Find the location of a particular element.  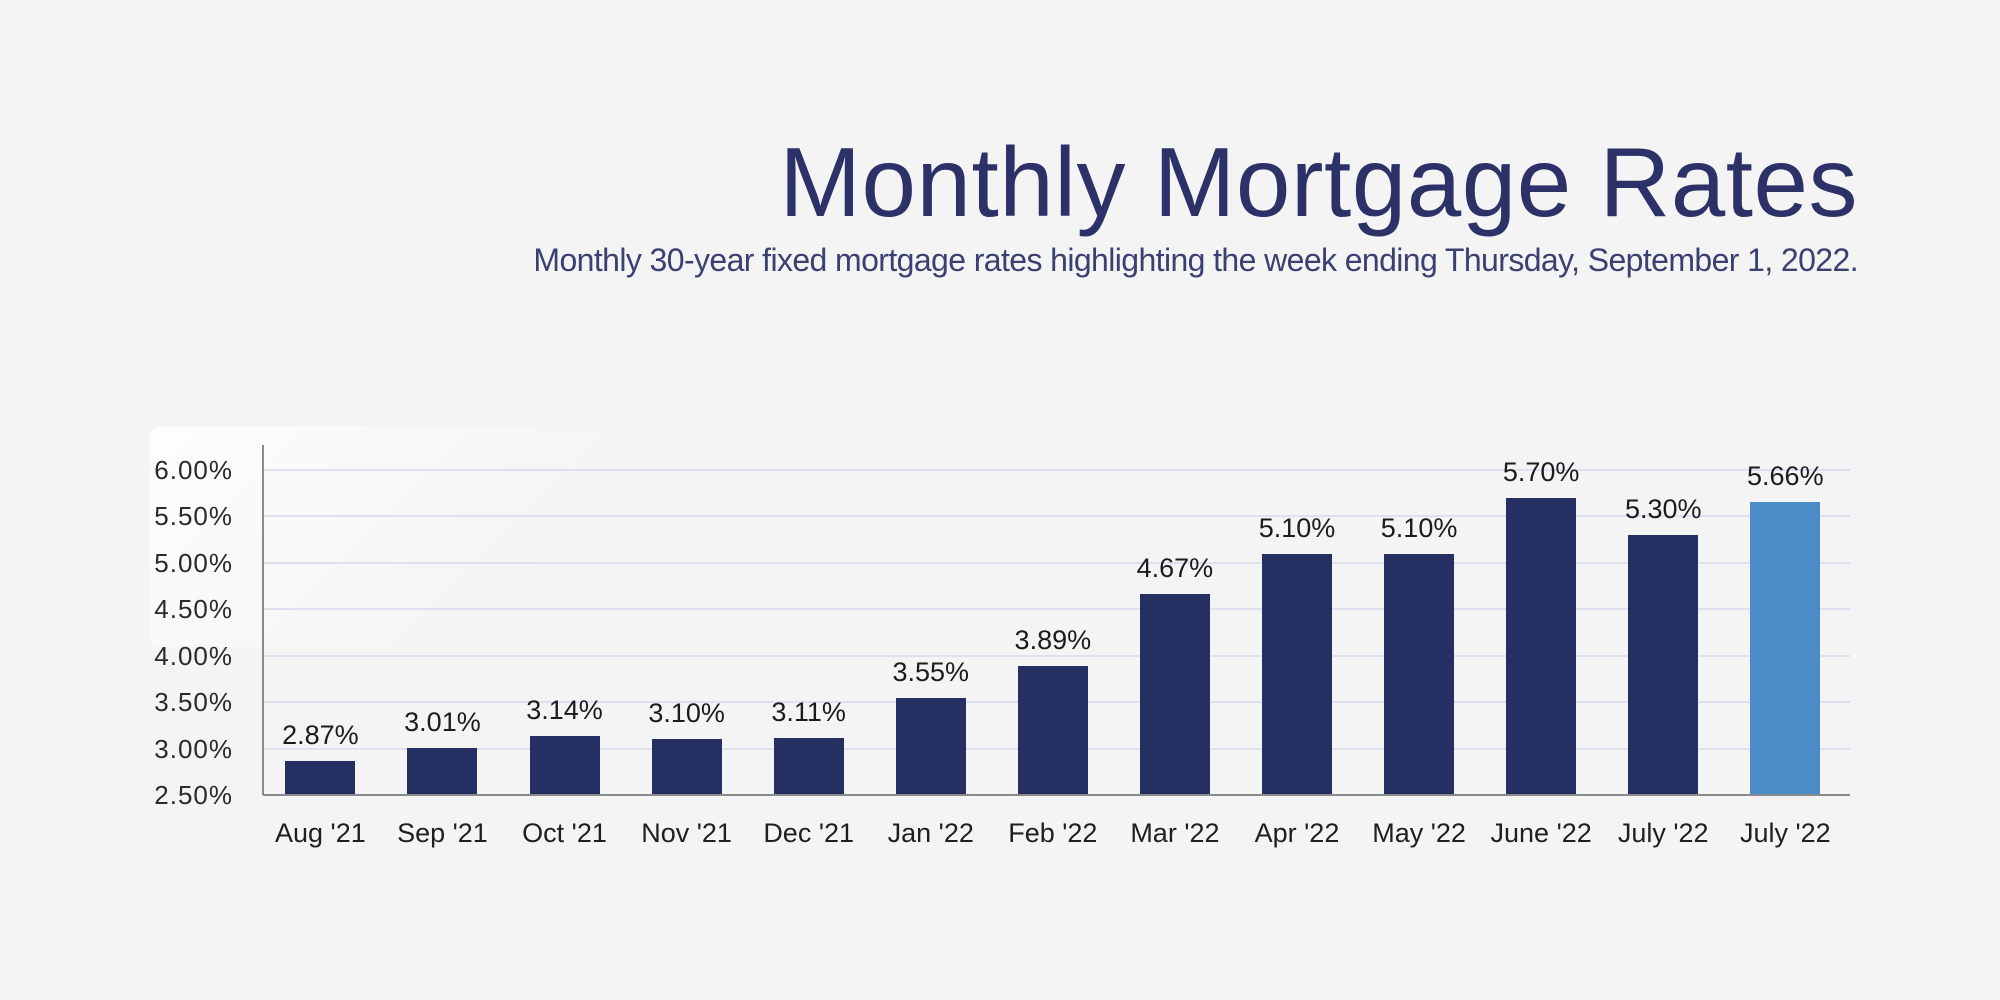

bar-value-label: 3.11% is located at coordinates (808, 712).